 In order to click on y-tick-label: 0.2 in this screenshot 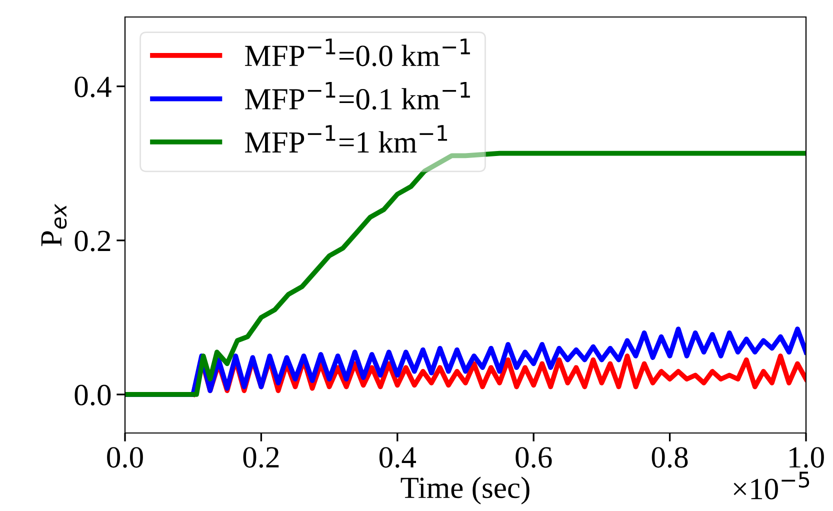, I will do `click(92, 241)`.